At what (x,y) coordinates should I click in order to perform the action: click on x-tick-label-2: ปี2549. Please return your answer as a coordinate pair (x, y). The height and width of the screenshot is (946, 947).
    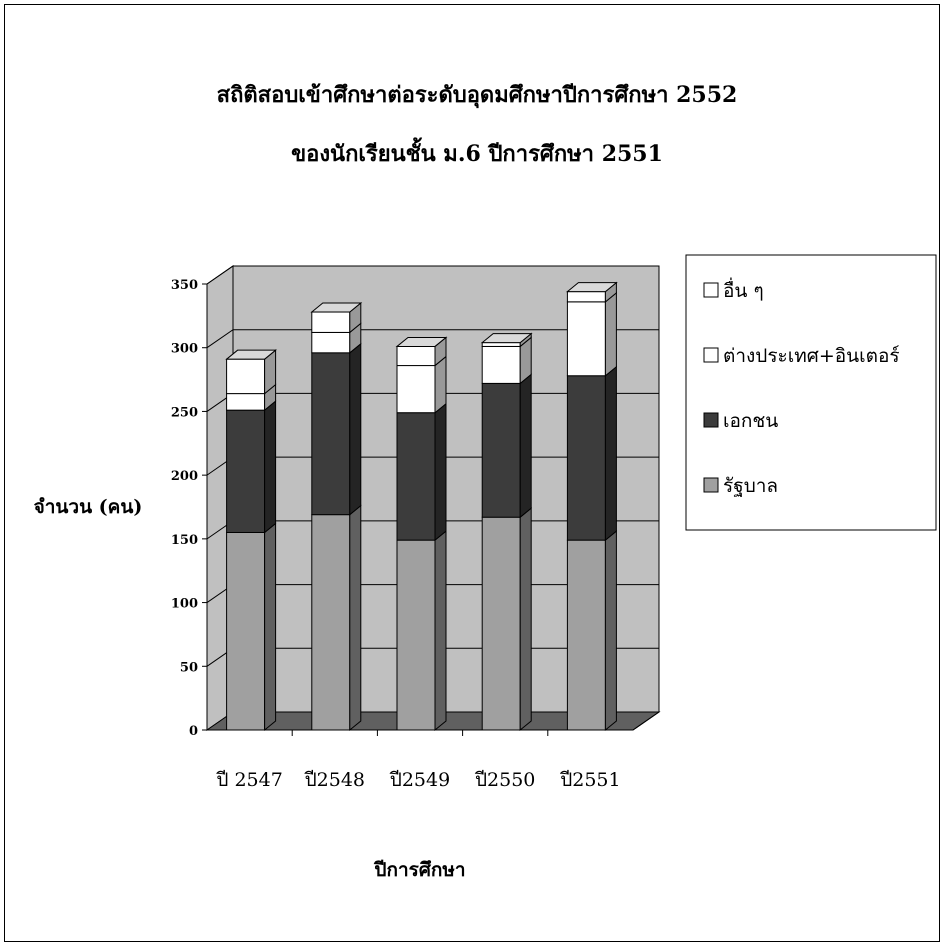
    Looking at the image, I should click on (419, 780).